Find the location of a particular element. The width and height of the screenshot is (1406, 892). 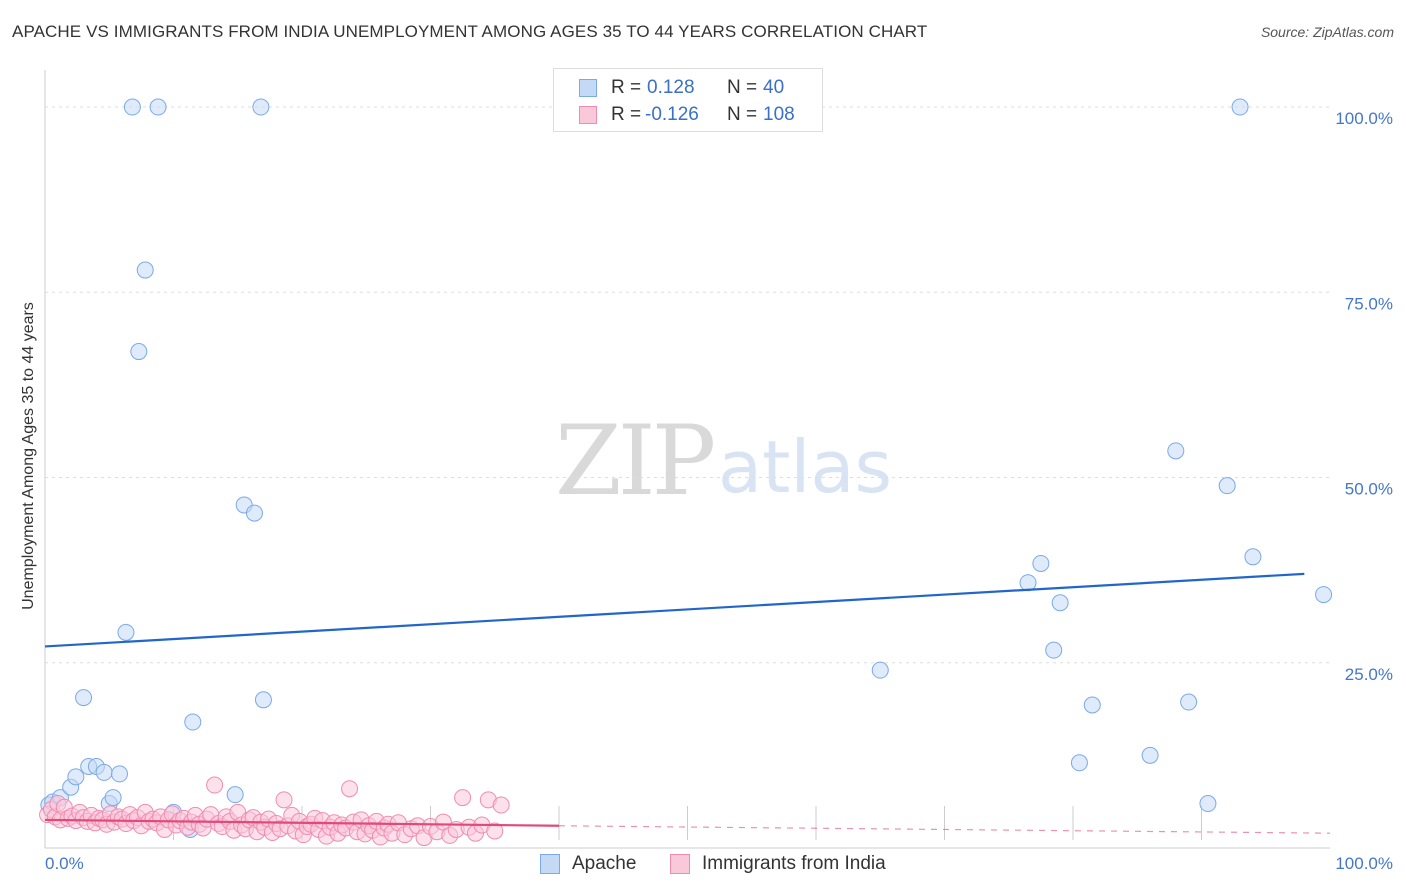

correlation-legend: R = 0.128 N = 40 R = -0.126 N = 108 is located at coordinates (688, 100).